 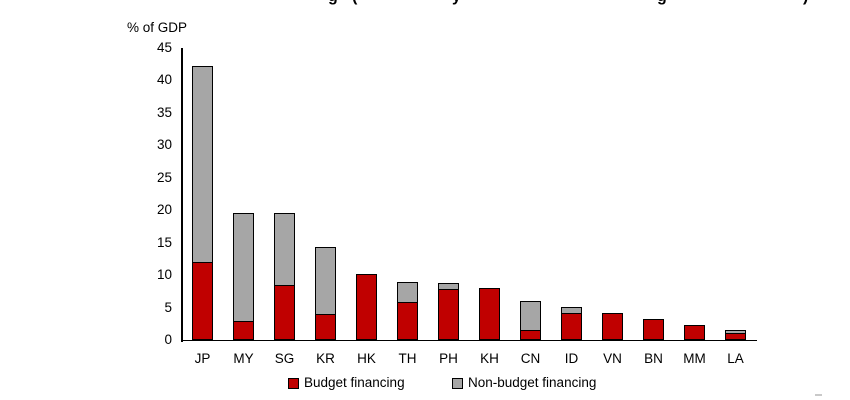 I want to click on bar-segment-budget-KH, so click(x=489, y=314).